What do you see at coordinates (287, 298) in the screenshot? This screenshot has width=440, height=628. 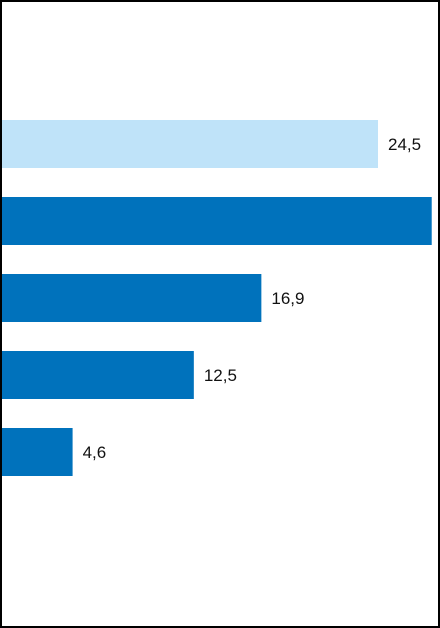 I see `bar-value-label-3: 16,9` at bounding box center [287, 298].